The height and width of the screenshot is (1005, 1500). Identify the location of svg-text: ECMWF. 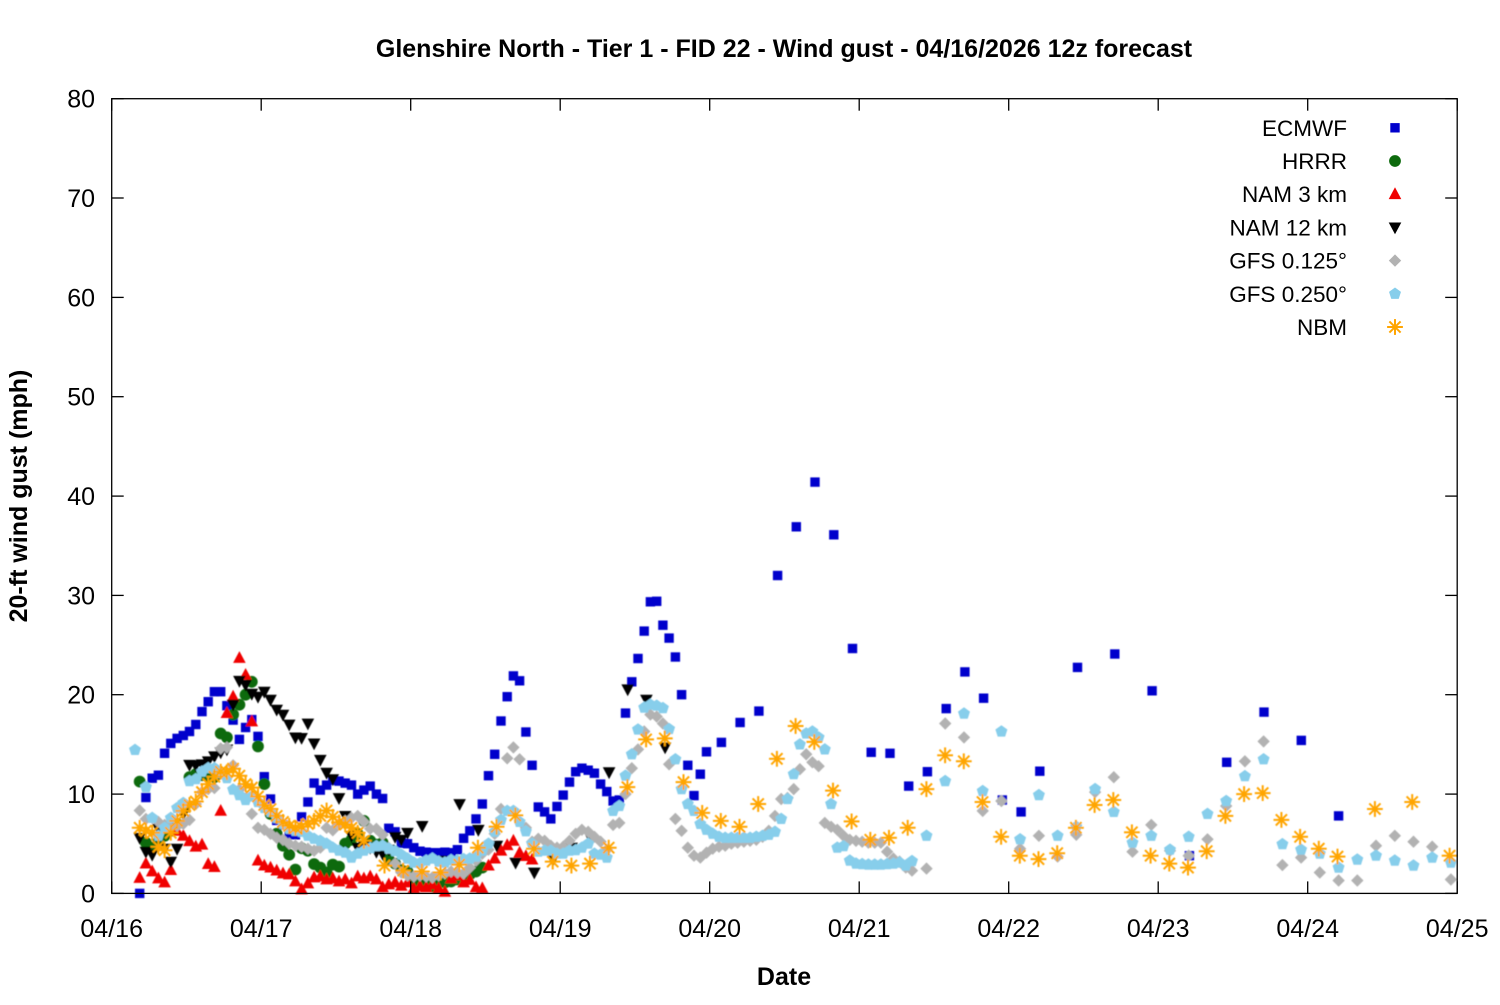
(1304, 128).